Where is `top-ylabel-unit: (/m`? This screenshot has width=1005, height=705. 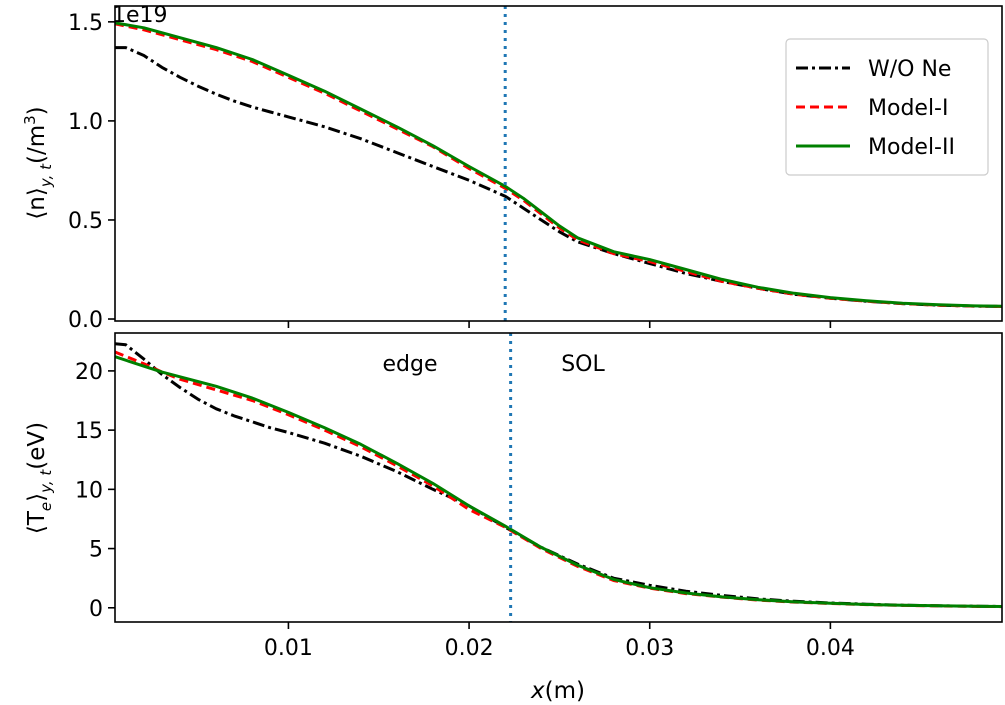
top-ylabel-unit: (/m is located at coordinates (37, 144).